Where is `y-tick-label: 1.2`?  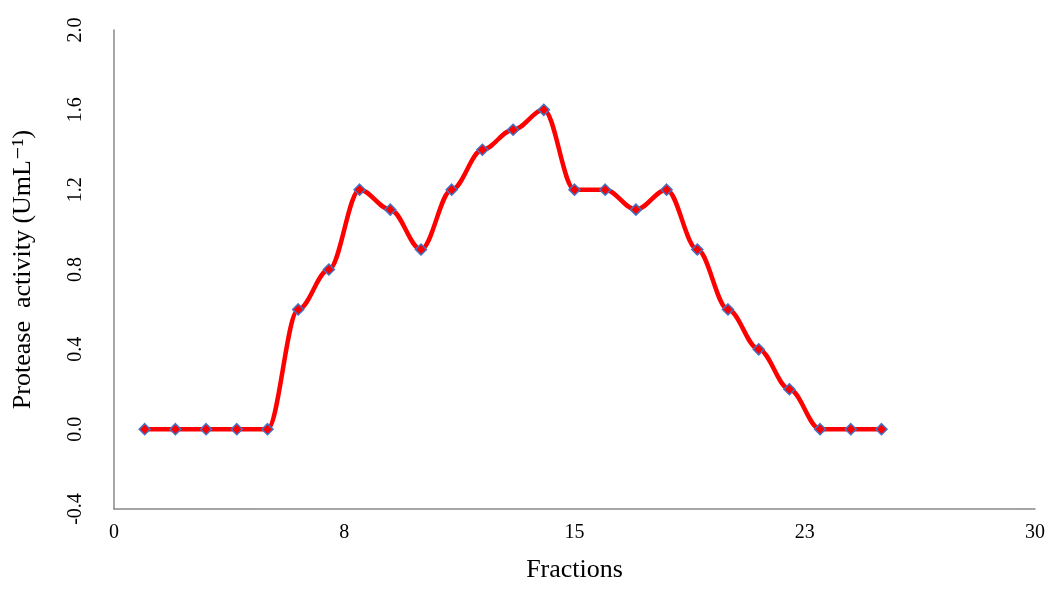
y-tick-label: 1.2 is located at coordinates (74, 190).